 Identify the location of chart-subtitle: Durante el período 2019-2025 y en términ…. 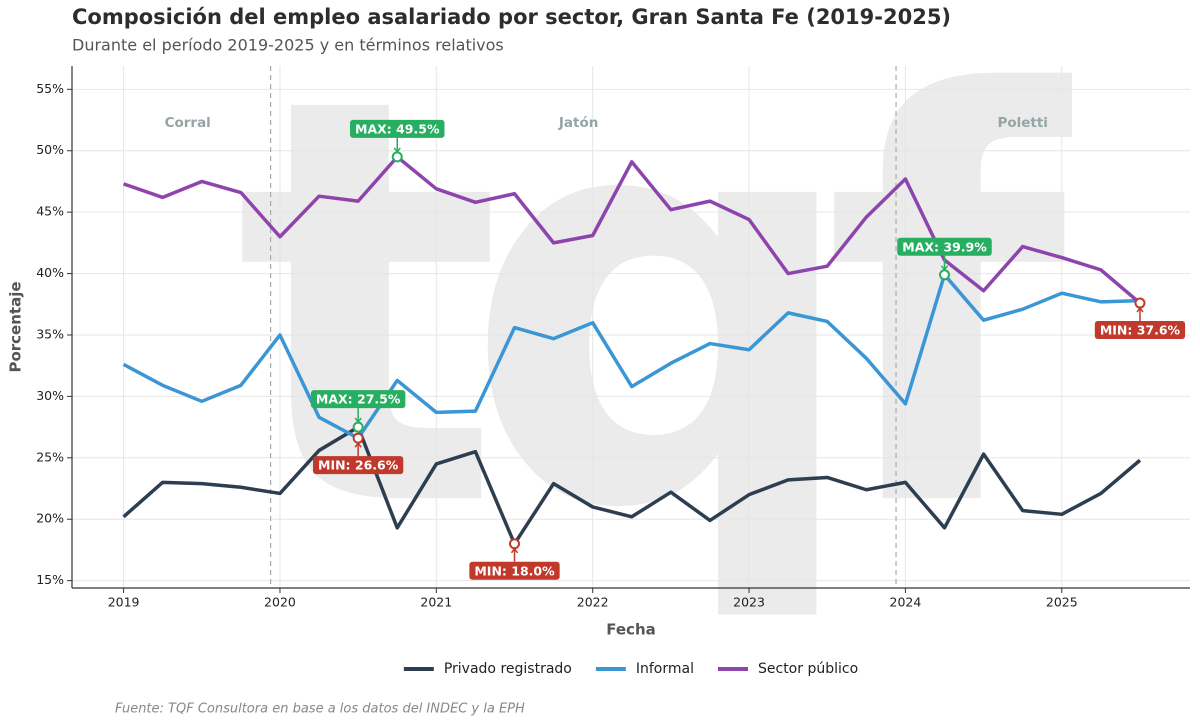
(288, 45).